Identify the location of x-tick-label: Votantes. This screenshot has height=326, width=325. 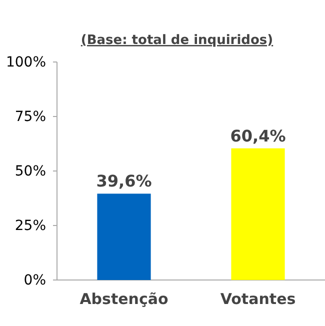
(258, 299).